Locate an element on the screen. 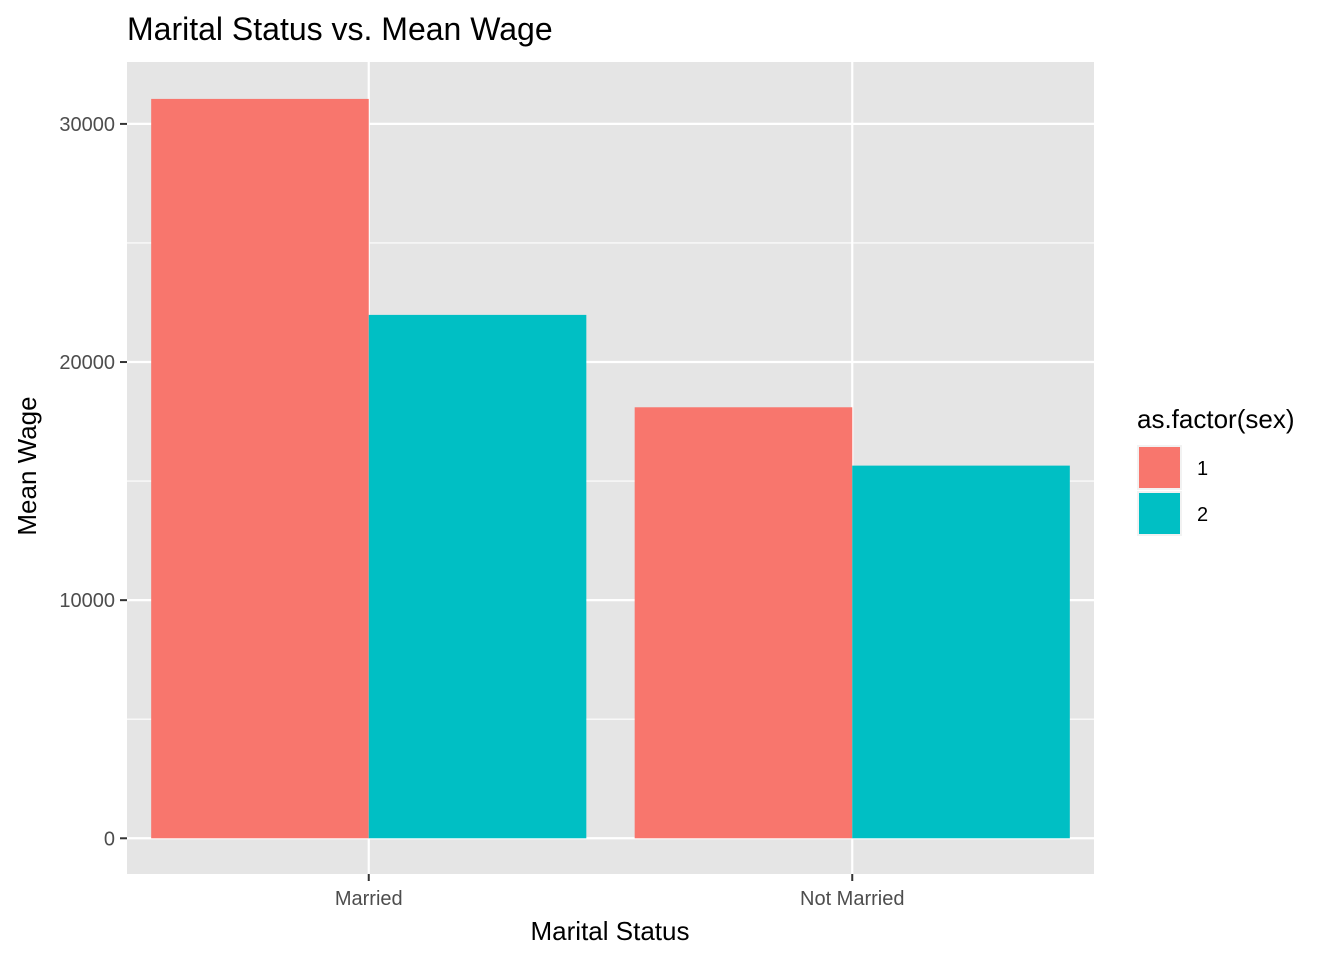  chart-title: Marital Status vs. Mean Wage is located at coordinates (340, 29).